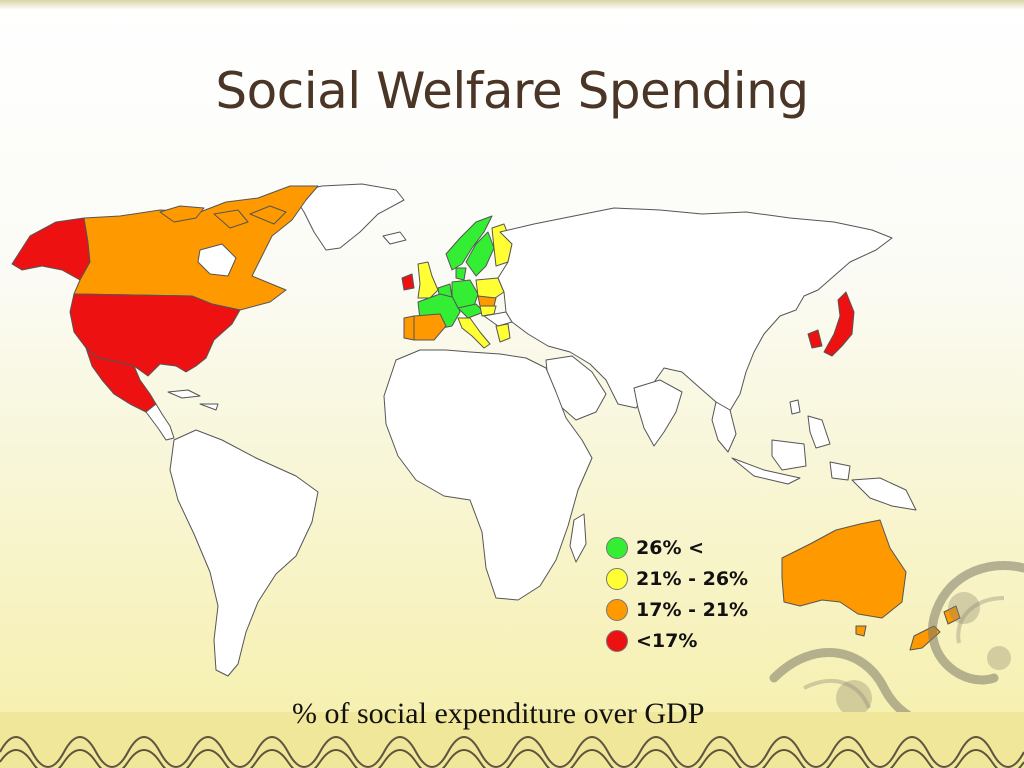 The image size is (1024, 768). What do you see at coordinates (670, 547) in the screenshot?
I see `legend-label: 26% <` at bounding box center [670, 547].